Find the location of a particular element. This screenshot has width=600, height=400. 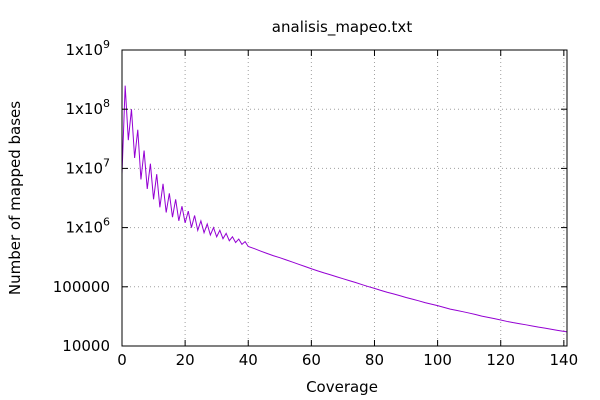

y-tick-label: 1x10⁶ is located at coordinates (87, 226).